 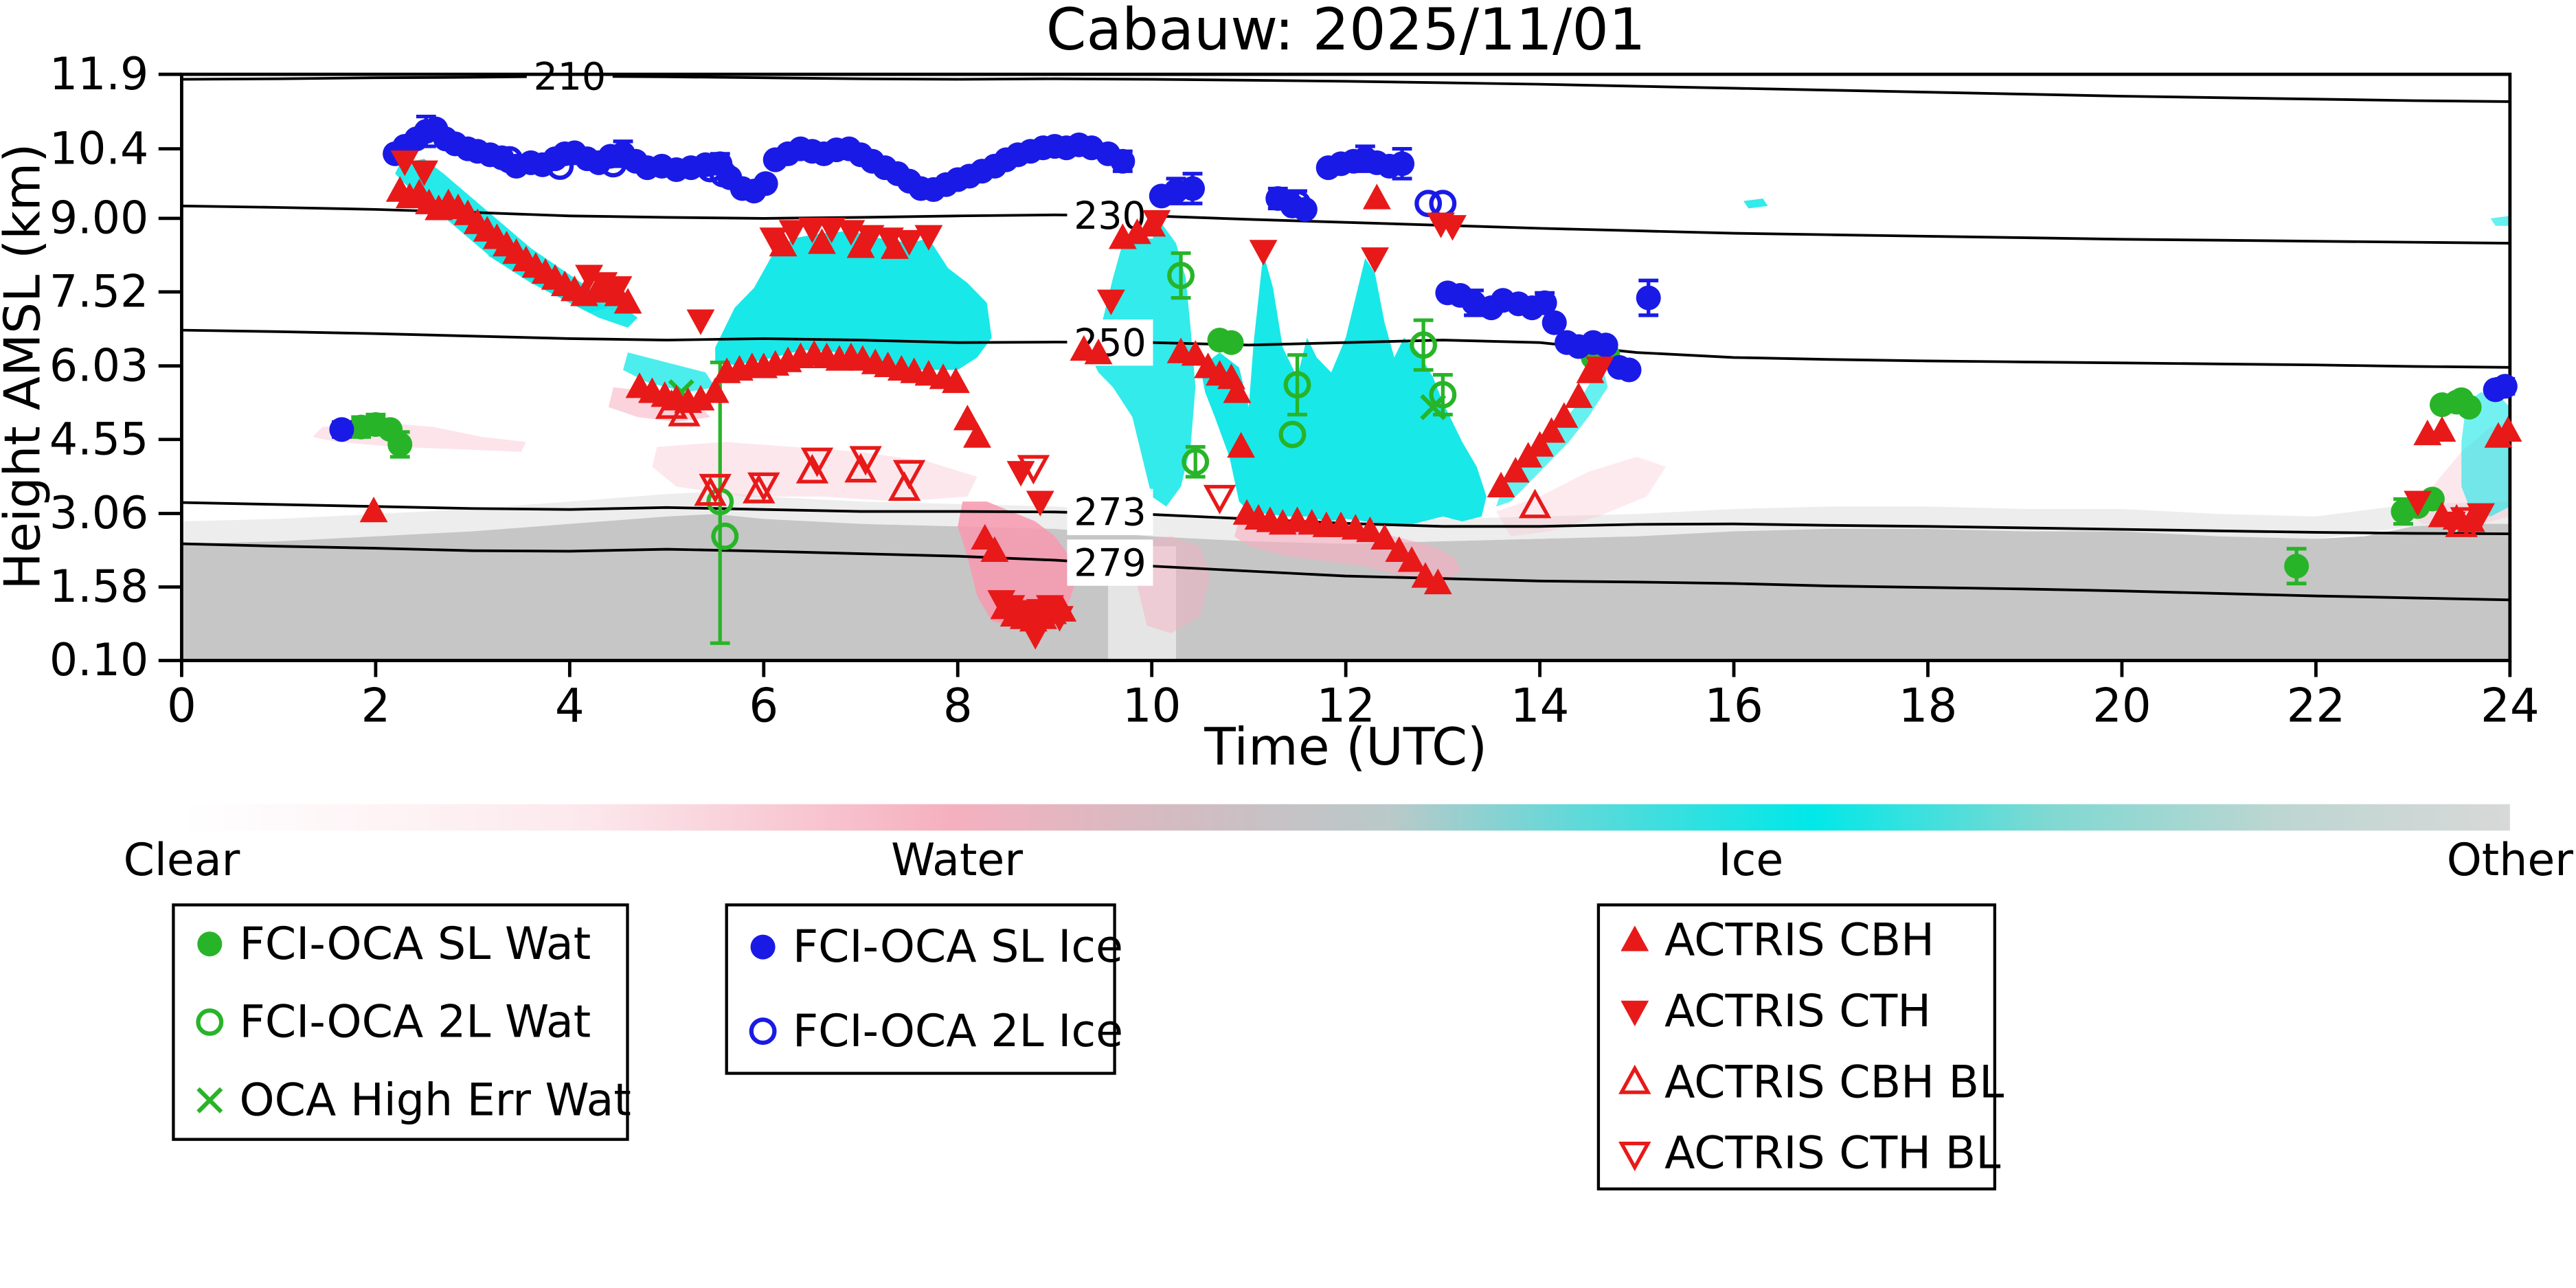 I want to click on region-ice-mass-e, so click(x=1343, y=390).